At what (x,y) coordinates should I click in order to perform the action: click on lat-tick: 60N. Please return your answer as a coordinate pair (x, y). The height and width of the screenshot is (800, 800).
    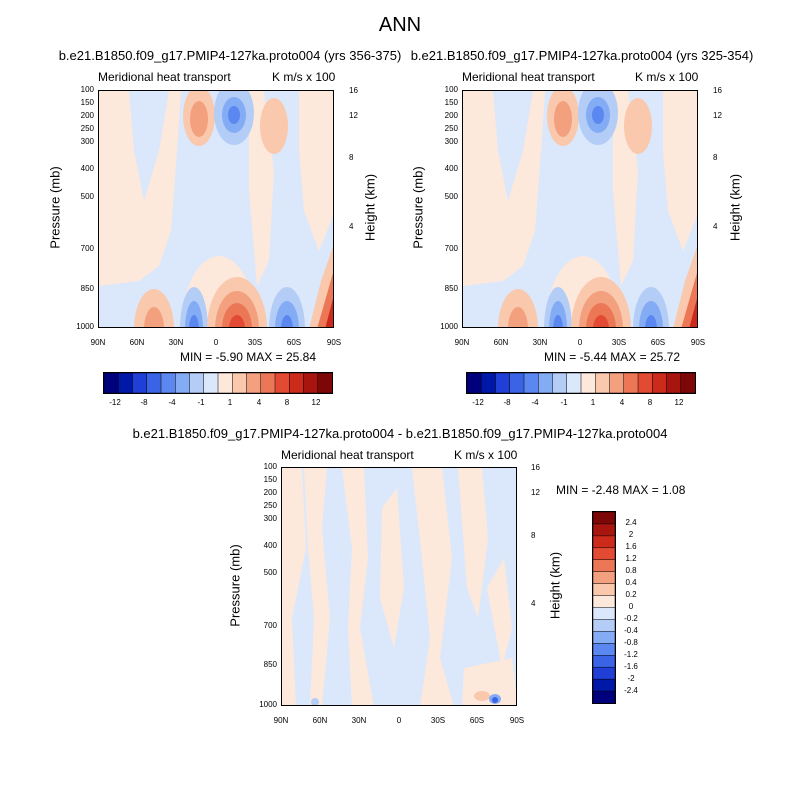
    Looking at the image, I should click on (501, 342).